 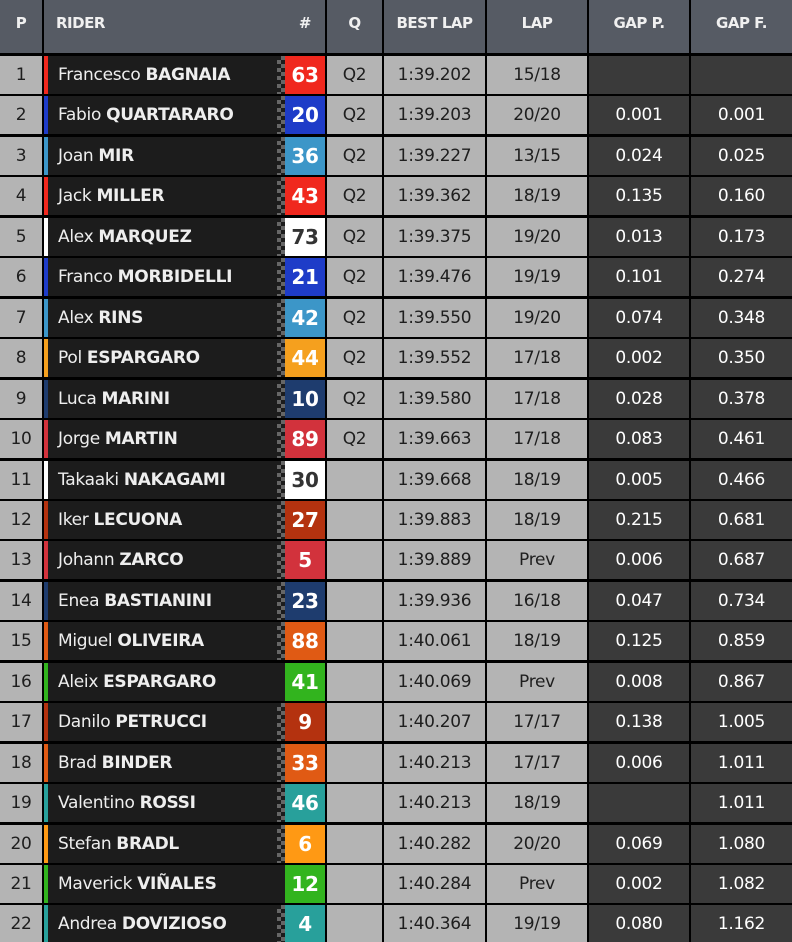 I want to click on position-cell: 1, so click(x=21, y=75).